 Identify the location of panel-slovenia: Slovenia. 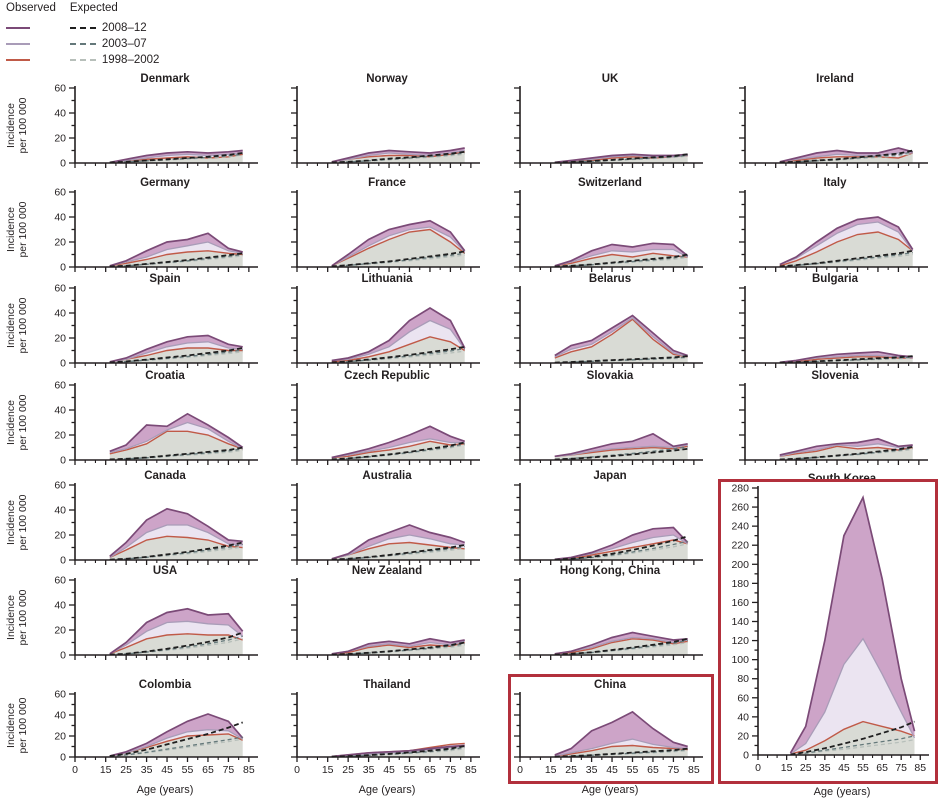
(833, 417).